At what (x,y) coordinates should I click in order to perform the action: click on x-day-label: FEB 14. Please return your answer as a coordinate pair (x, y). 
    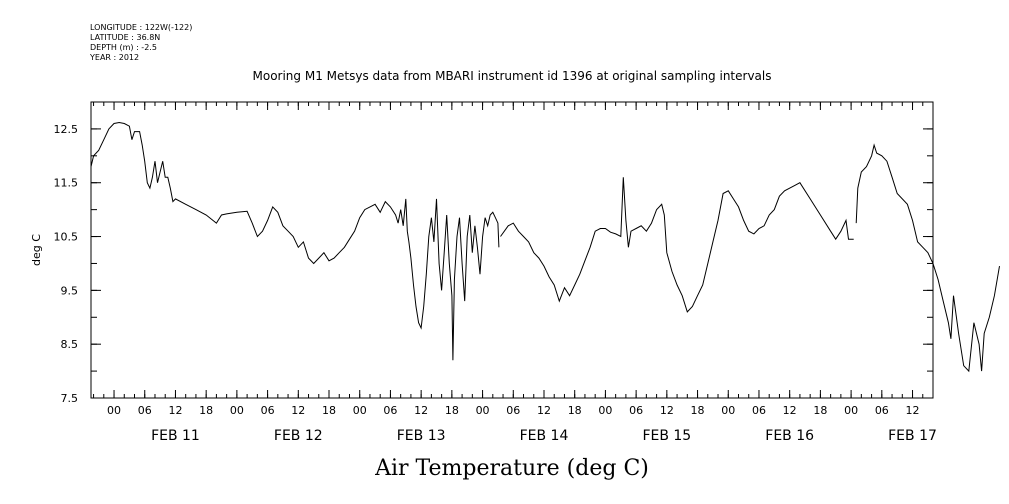
    Looking at the image, I should click on (544, 436).